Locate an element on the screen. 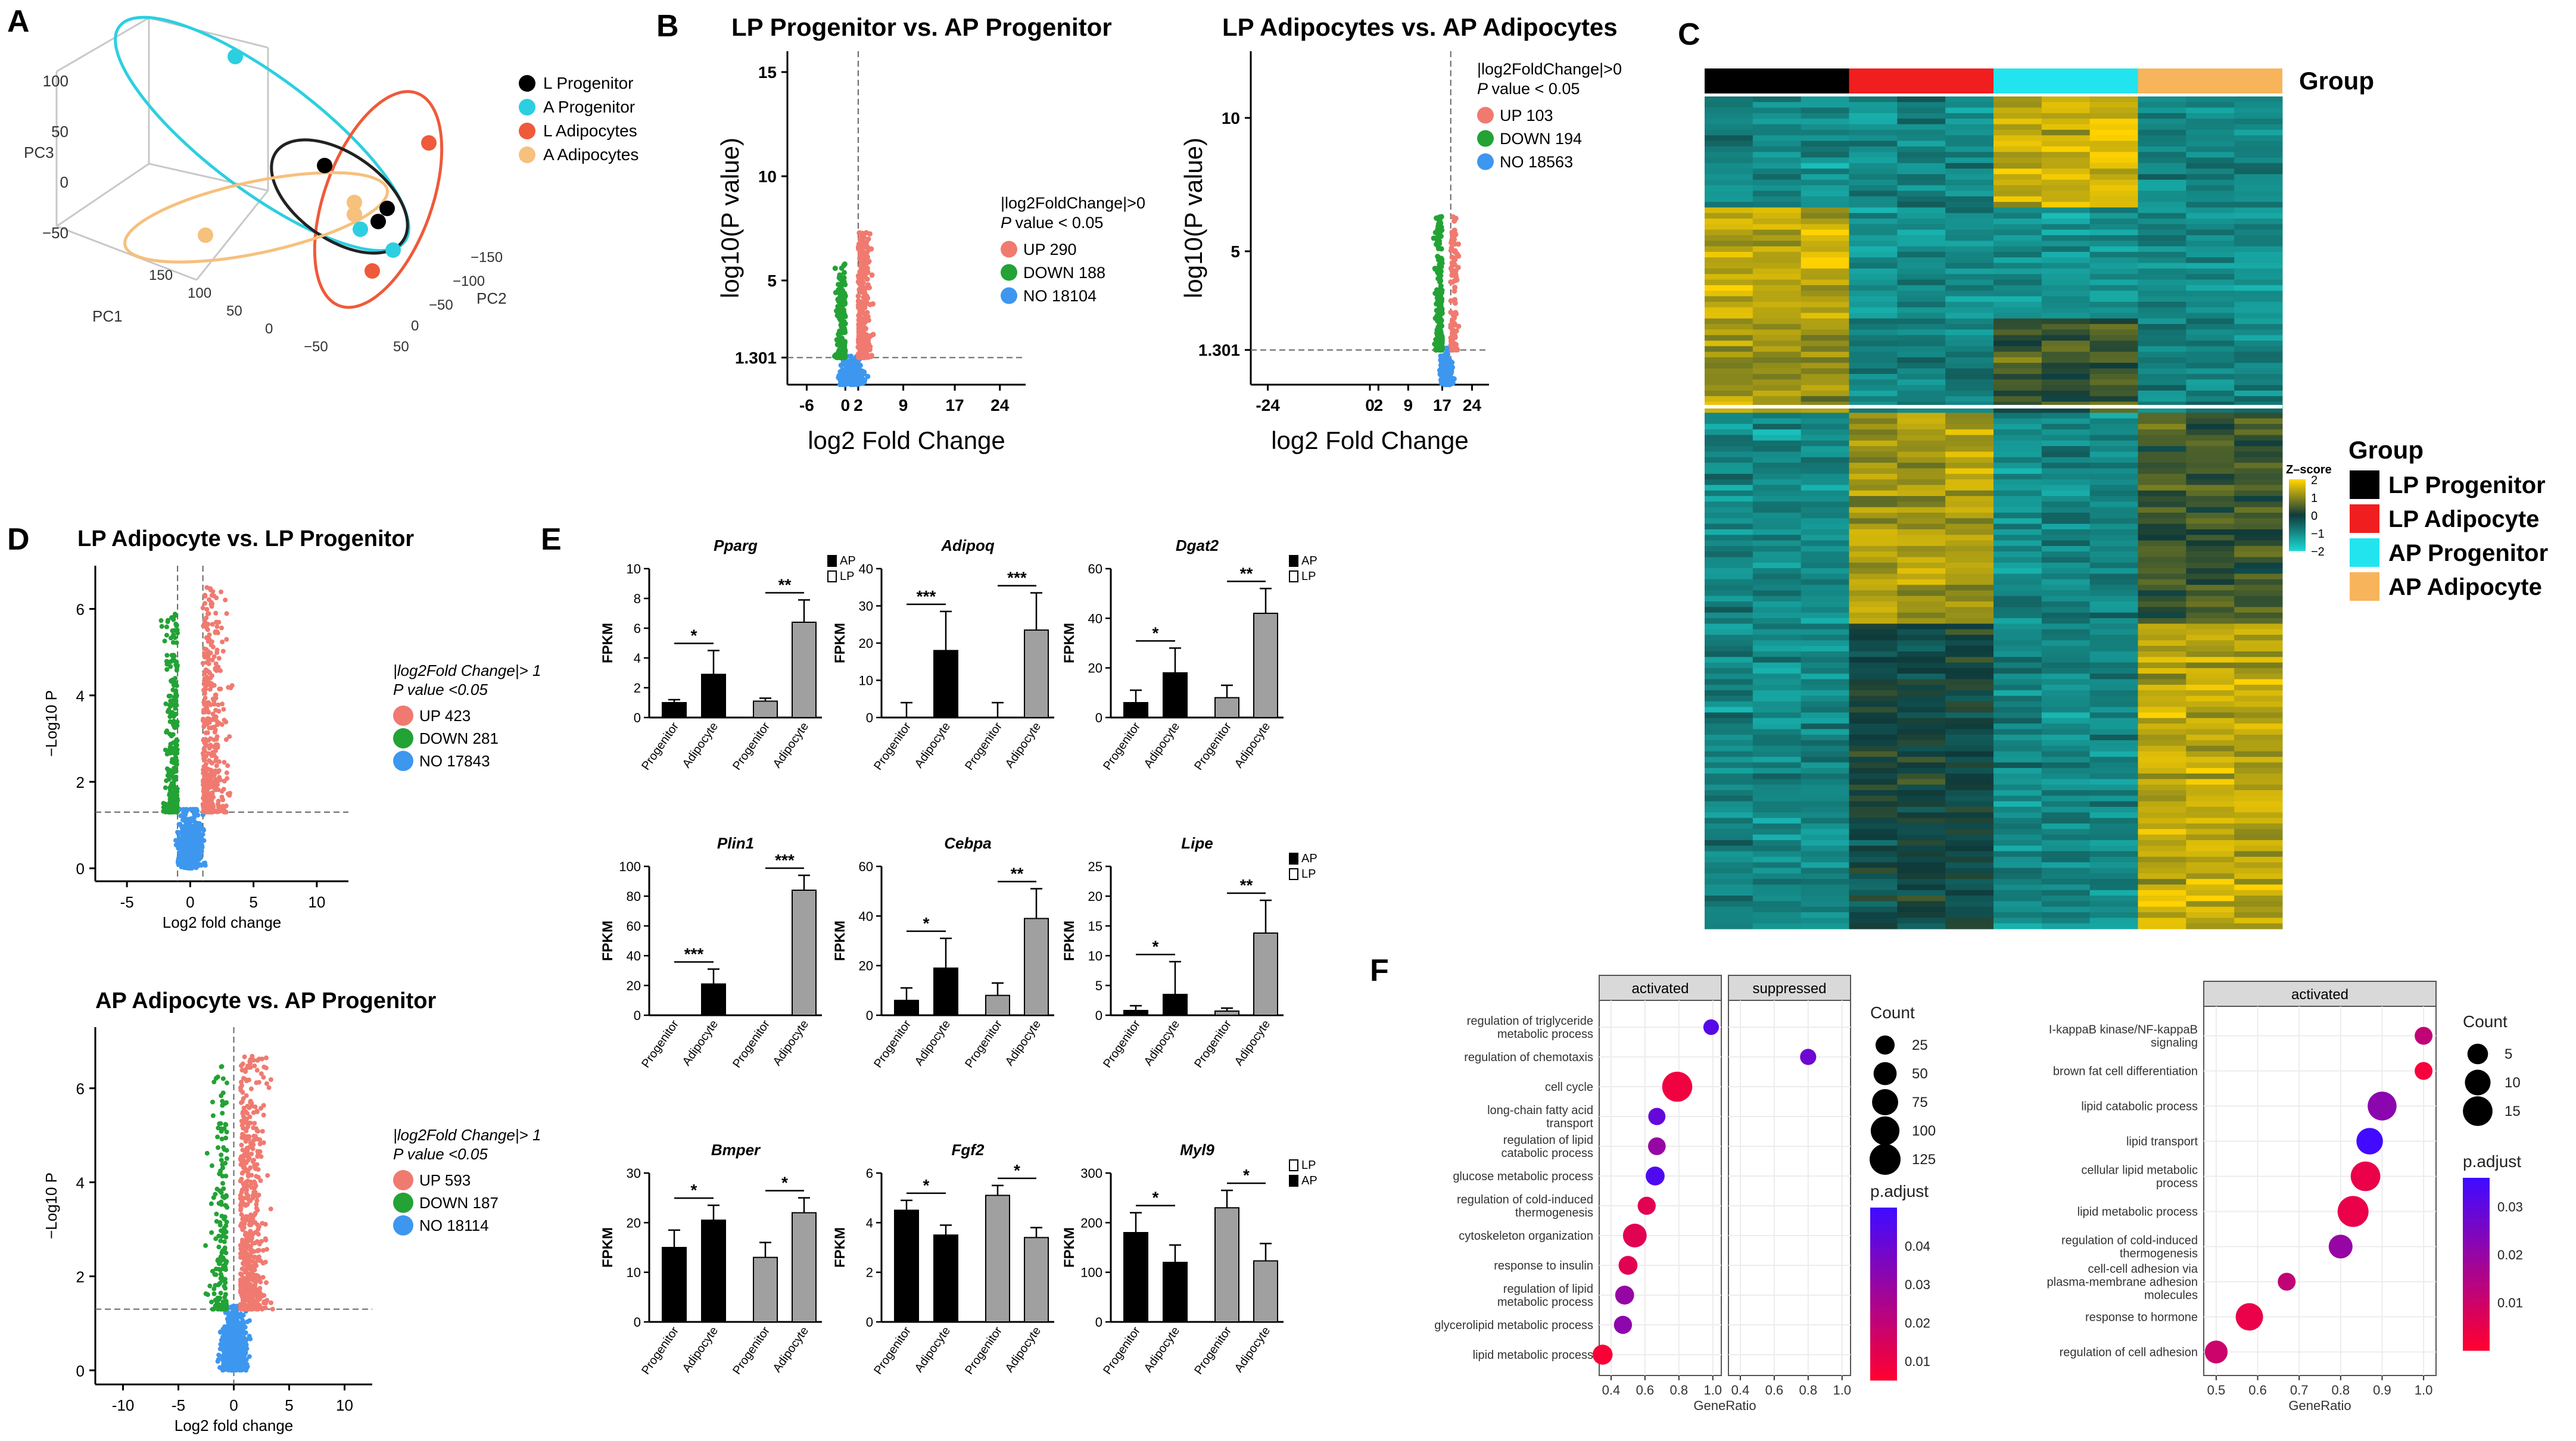 Image resolution: width=2576 pixels, height=1441 pixels. legend-swatch is located at coordinates (403, 1202).